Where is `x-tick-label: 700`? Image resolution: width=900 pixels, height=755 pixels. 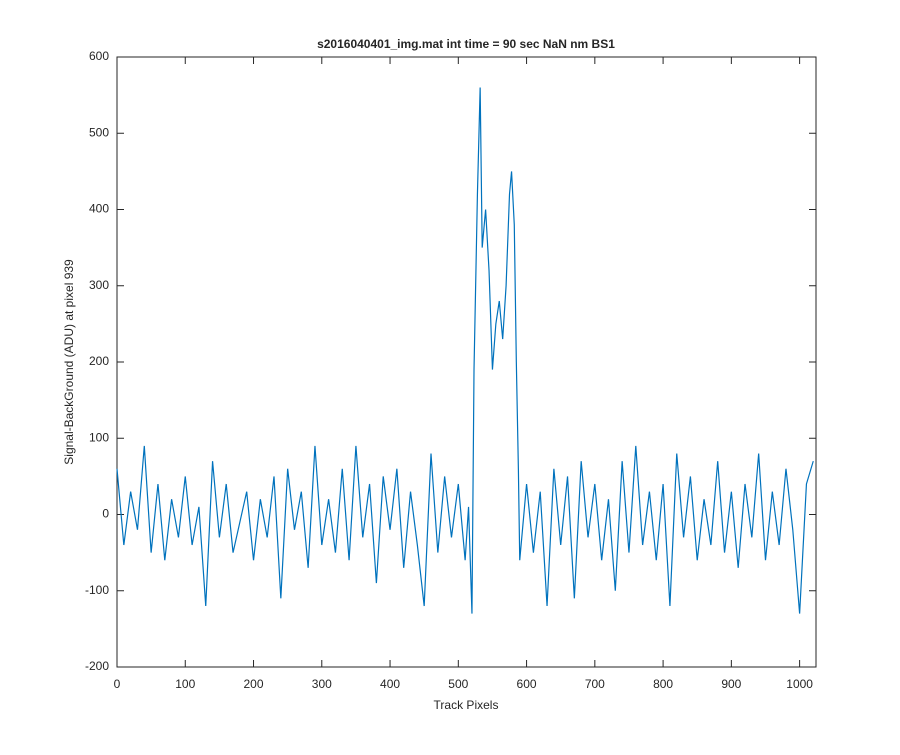 x-tick-label: 700 is located at coordinates (595, 684).